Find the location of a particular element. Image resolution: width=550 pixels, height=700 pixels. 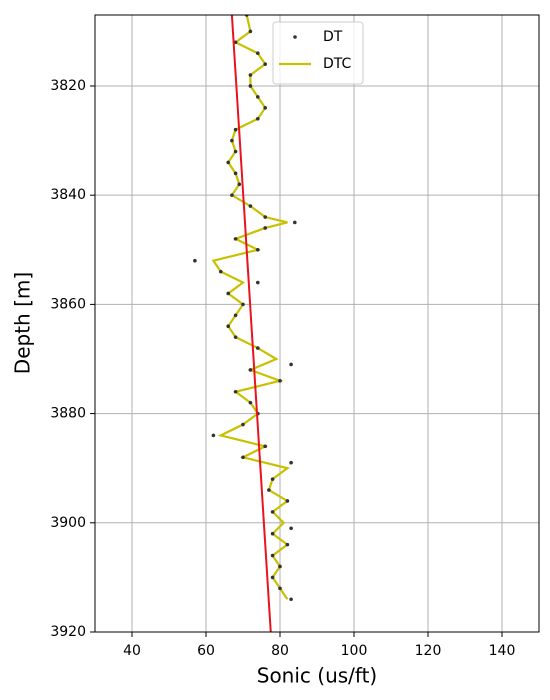

x-tick-label: 40 is located at coordinates (132, 651).